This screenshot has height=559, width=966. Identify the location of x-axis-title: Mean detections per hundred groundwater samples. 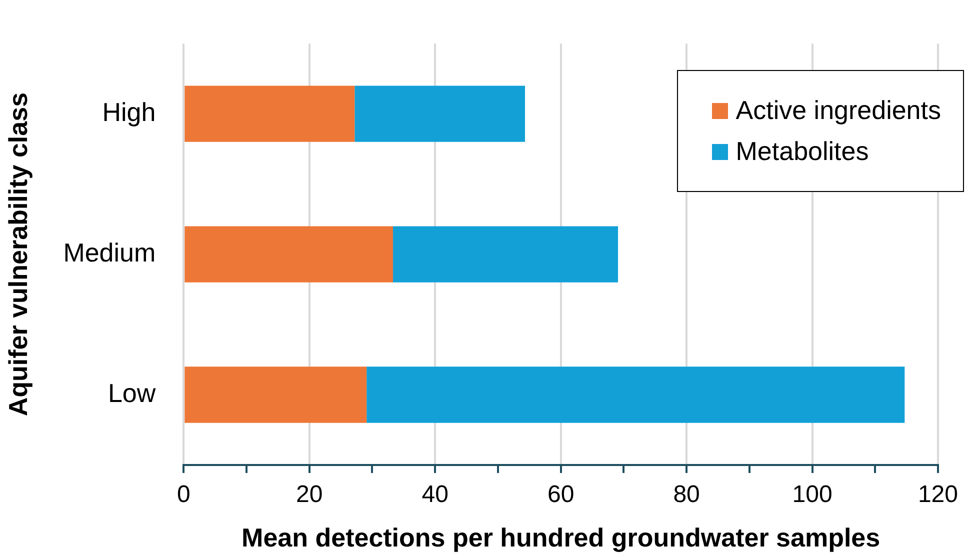
(561, 537).